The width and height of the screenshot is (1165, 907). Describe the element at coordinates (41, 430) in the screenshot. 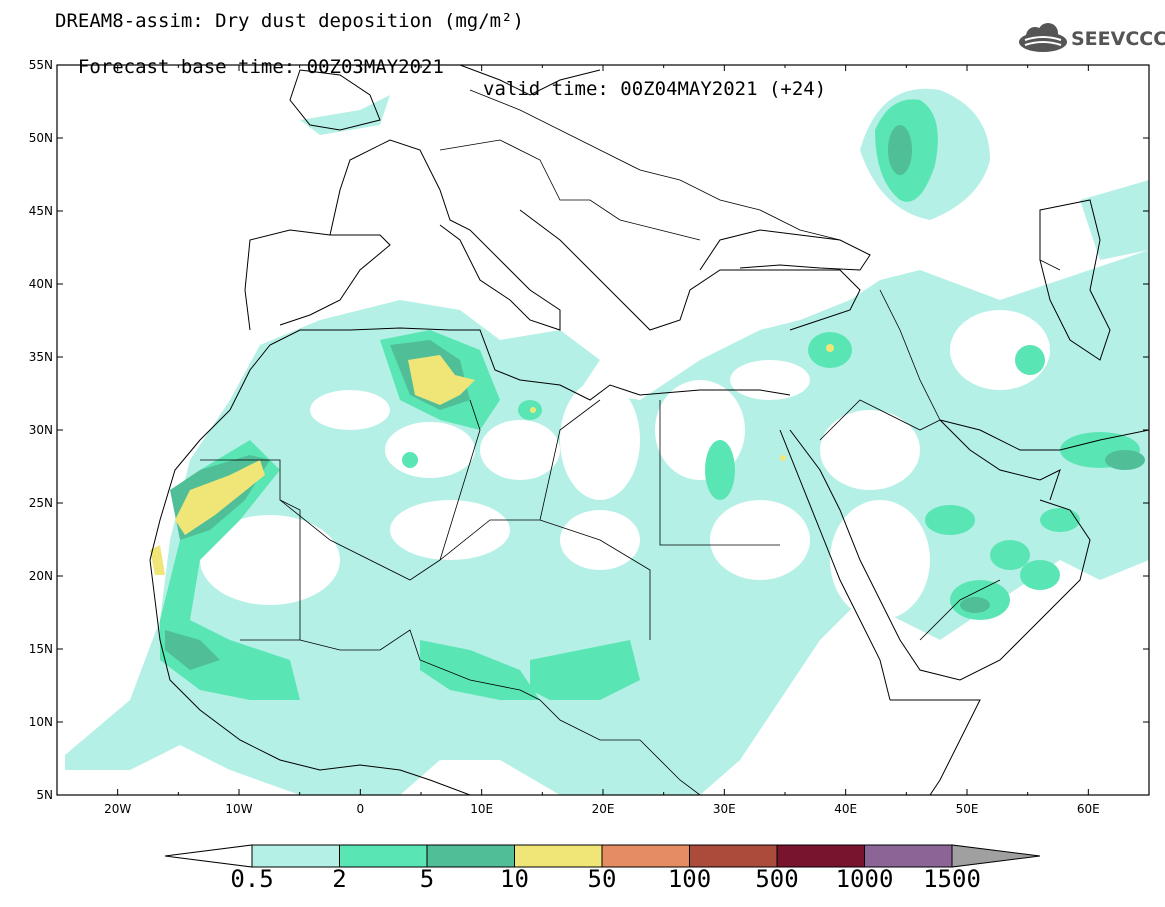

I see `lat-label: 30N` at that location.